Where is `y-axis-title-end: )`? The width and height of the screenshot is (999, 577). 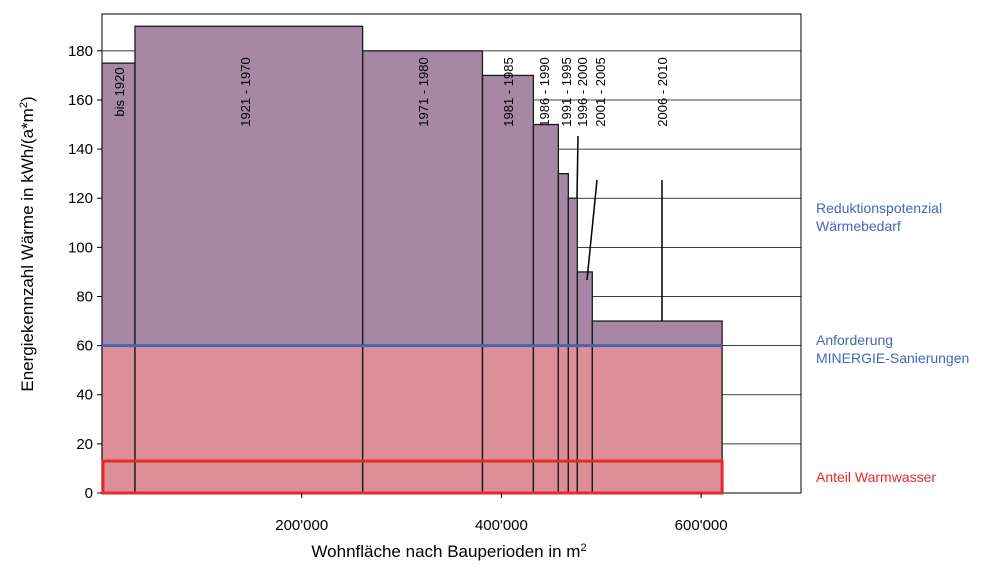 y-axis-title-end: ) is located at coordinates (27, 99).